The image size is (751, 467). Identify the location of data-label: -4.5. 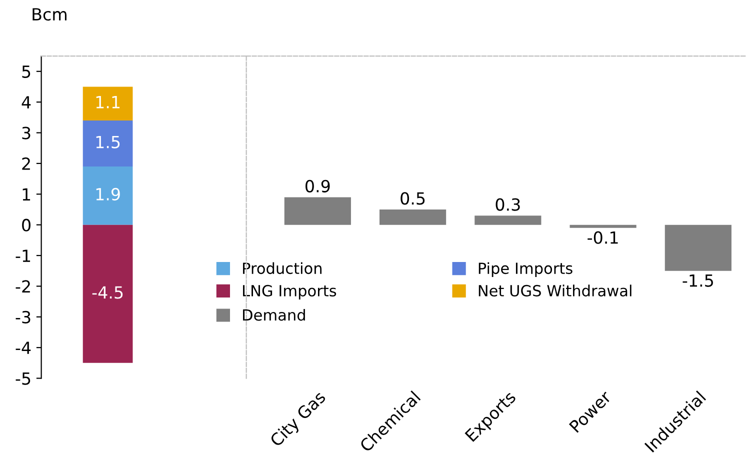
(107, 292).